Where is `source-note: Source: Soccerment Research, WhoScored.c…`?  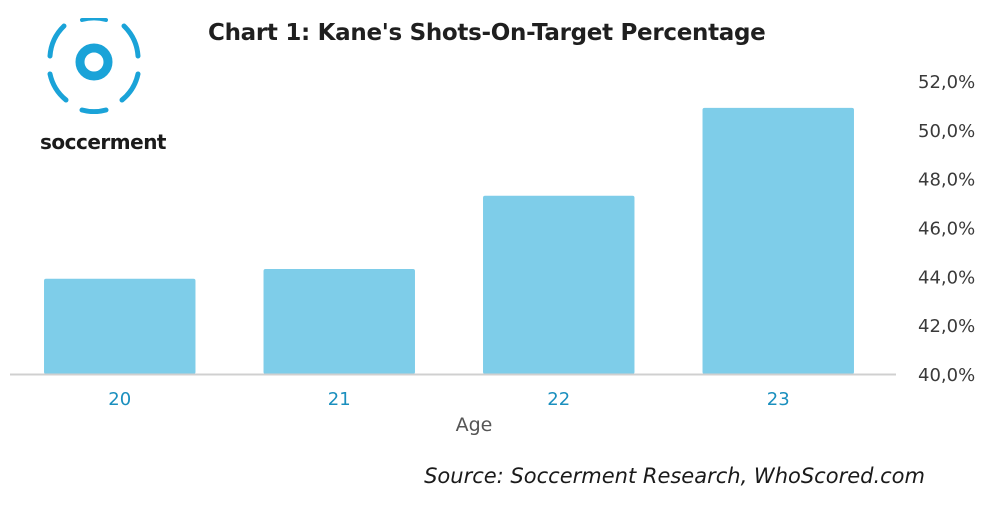
source-note: Source: Soccerment Research, WhoScored.c… is located at coordinates (674, 476).